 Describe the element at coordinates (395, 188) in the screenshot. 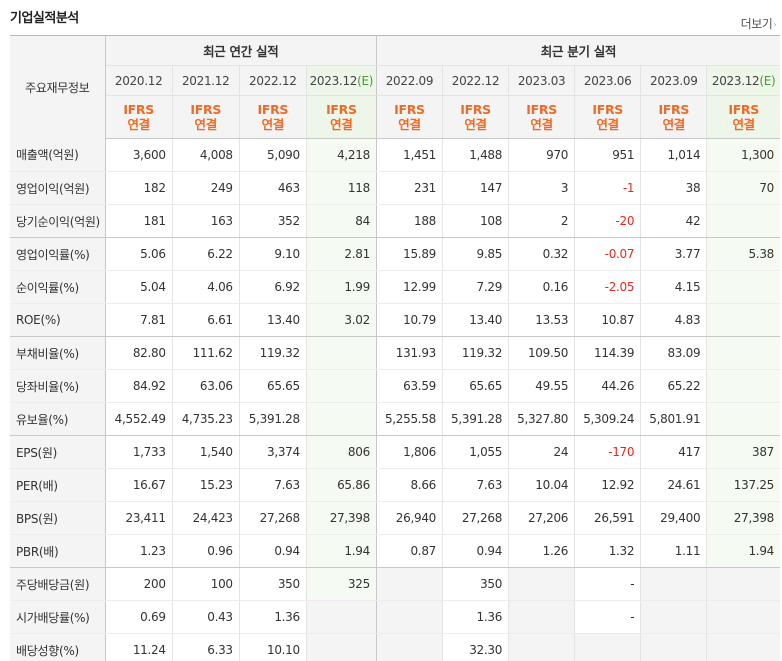

I see `table-row: 영업이익(억원) 182 249 463 118 231 147 3 -1 38 70` at that location.